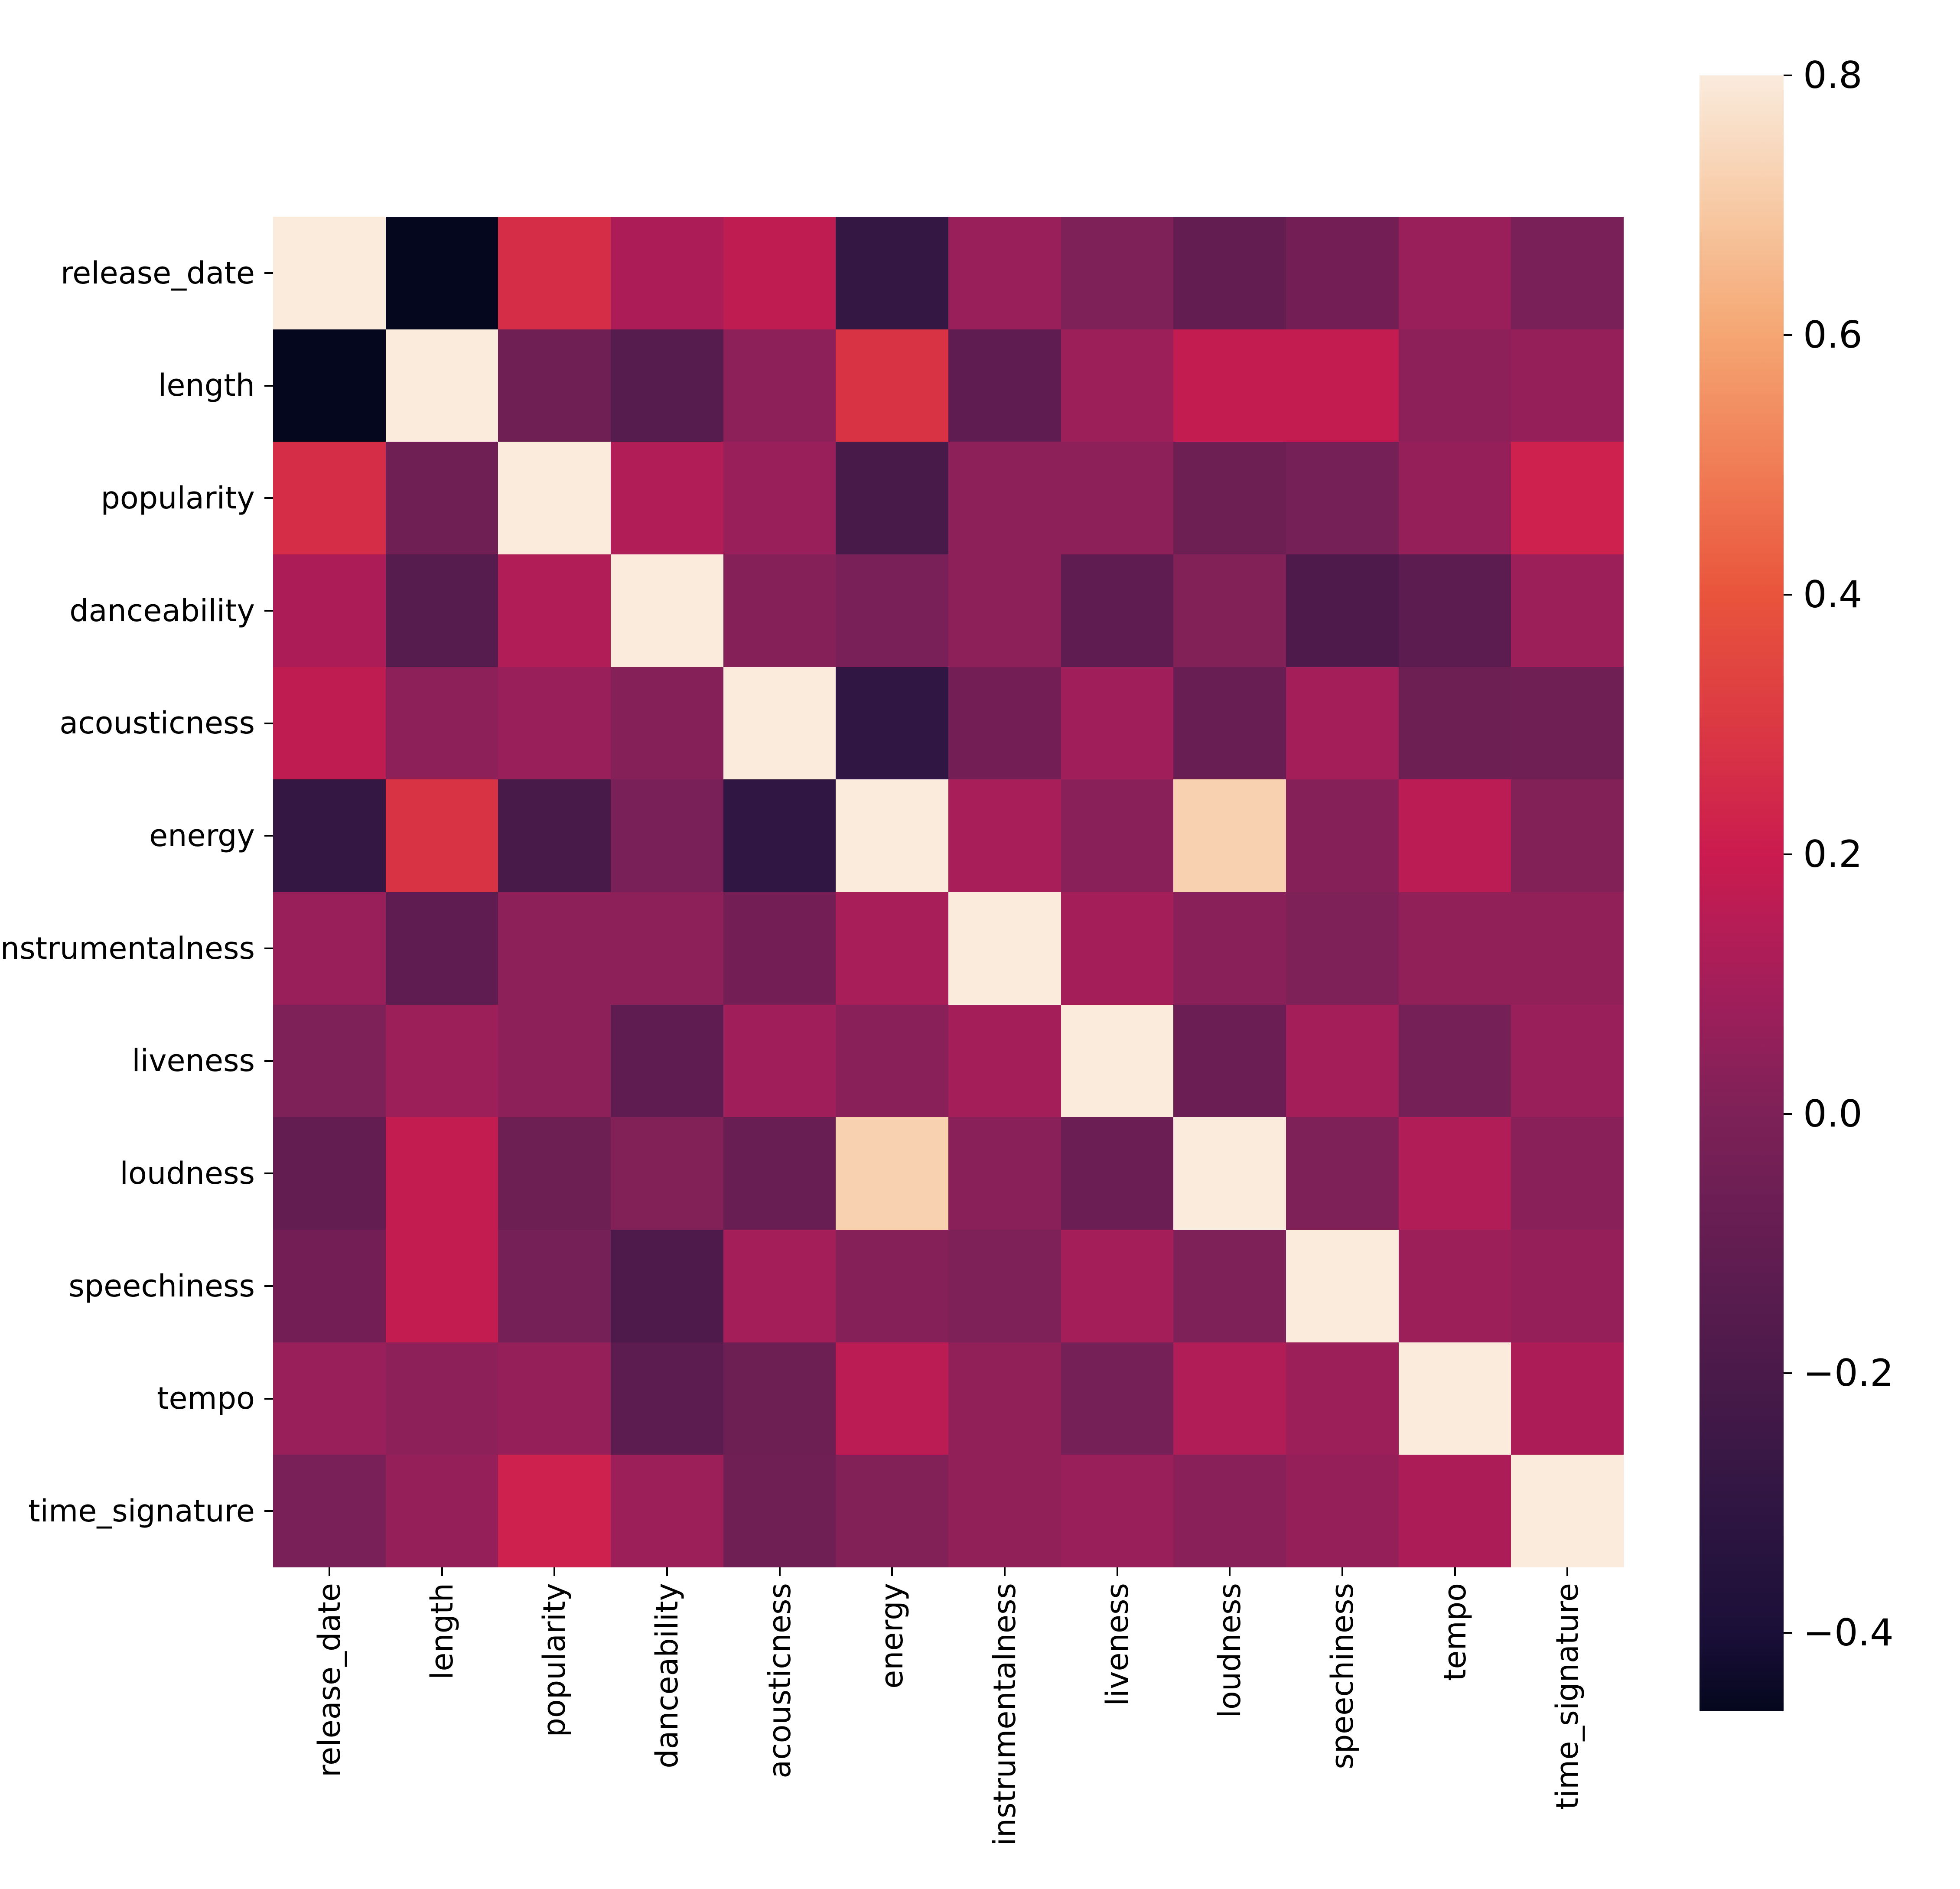 The height and width of the screenshot is (1889, 1960). I want to click on x-axis-label-time_signature: time_signature, so click(1568, 1696).